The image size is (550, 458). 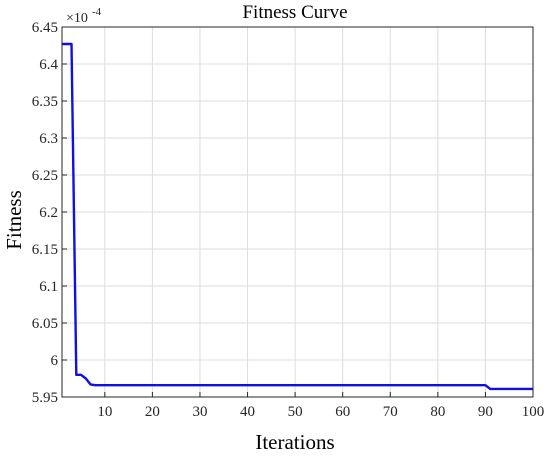 What do you see at coordinates (45, 398) in the screenshot?
I see `y-tick-label: 5.95` at bounding box center [45, 398].